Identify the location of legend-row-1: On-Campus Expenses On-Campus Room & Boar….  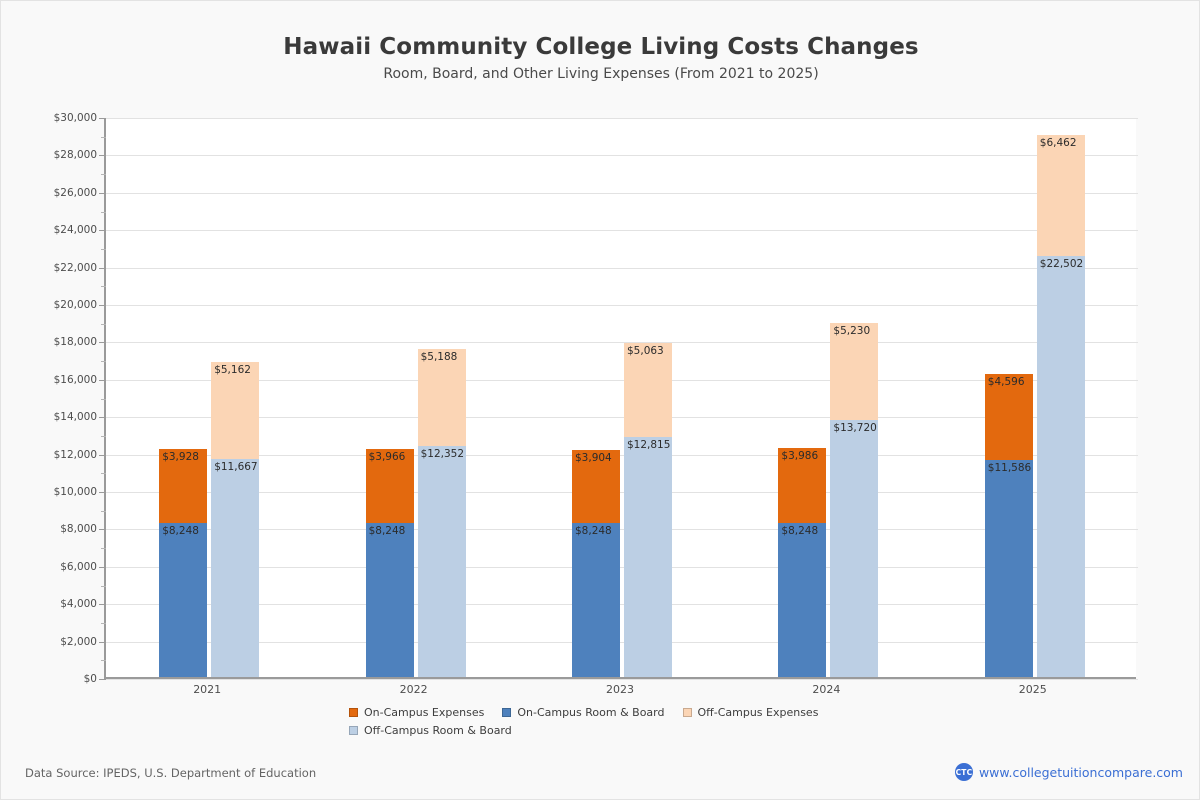
(609, 712).